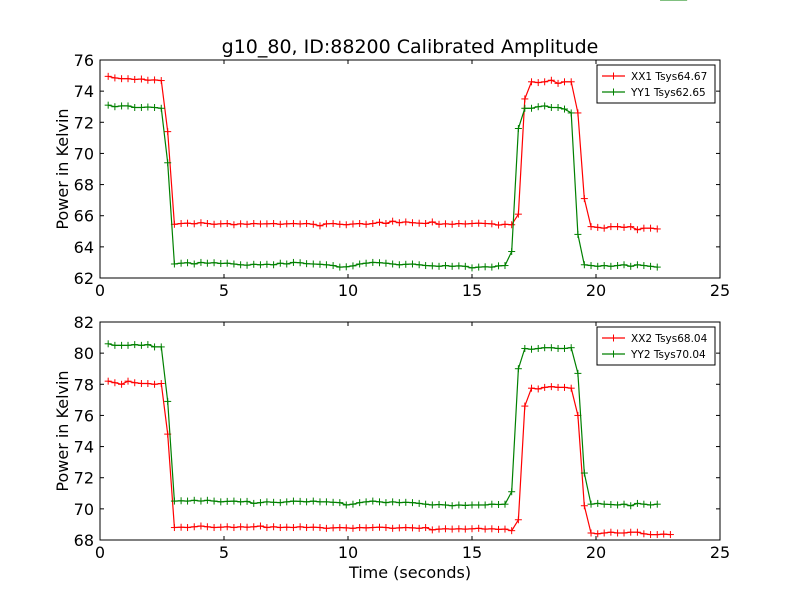 The image size is (800, 600). I want to click on x-tick-label: 10, so click(348, 290).